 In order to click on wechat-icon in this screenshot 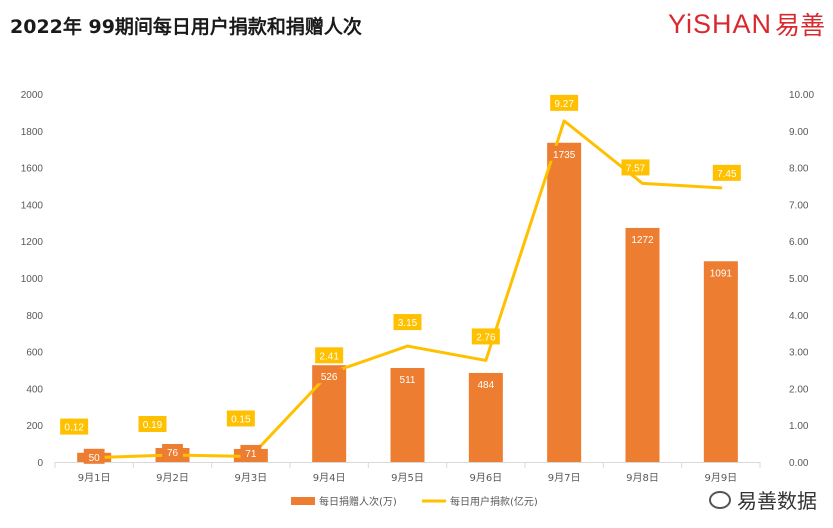, I will do `click(720, 499)`.